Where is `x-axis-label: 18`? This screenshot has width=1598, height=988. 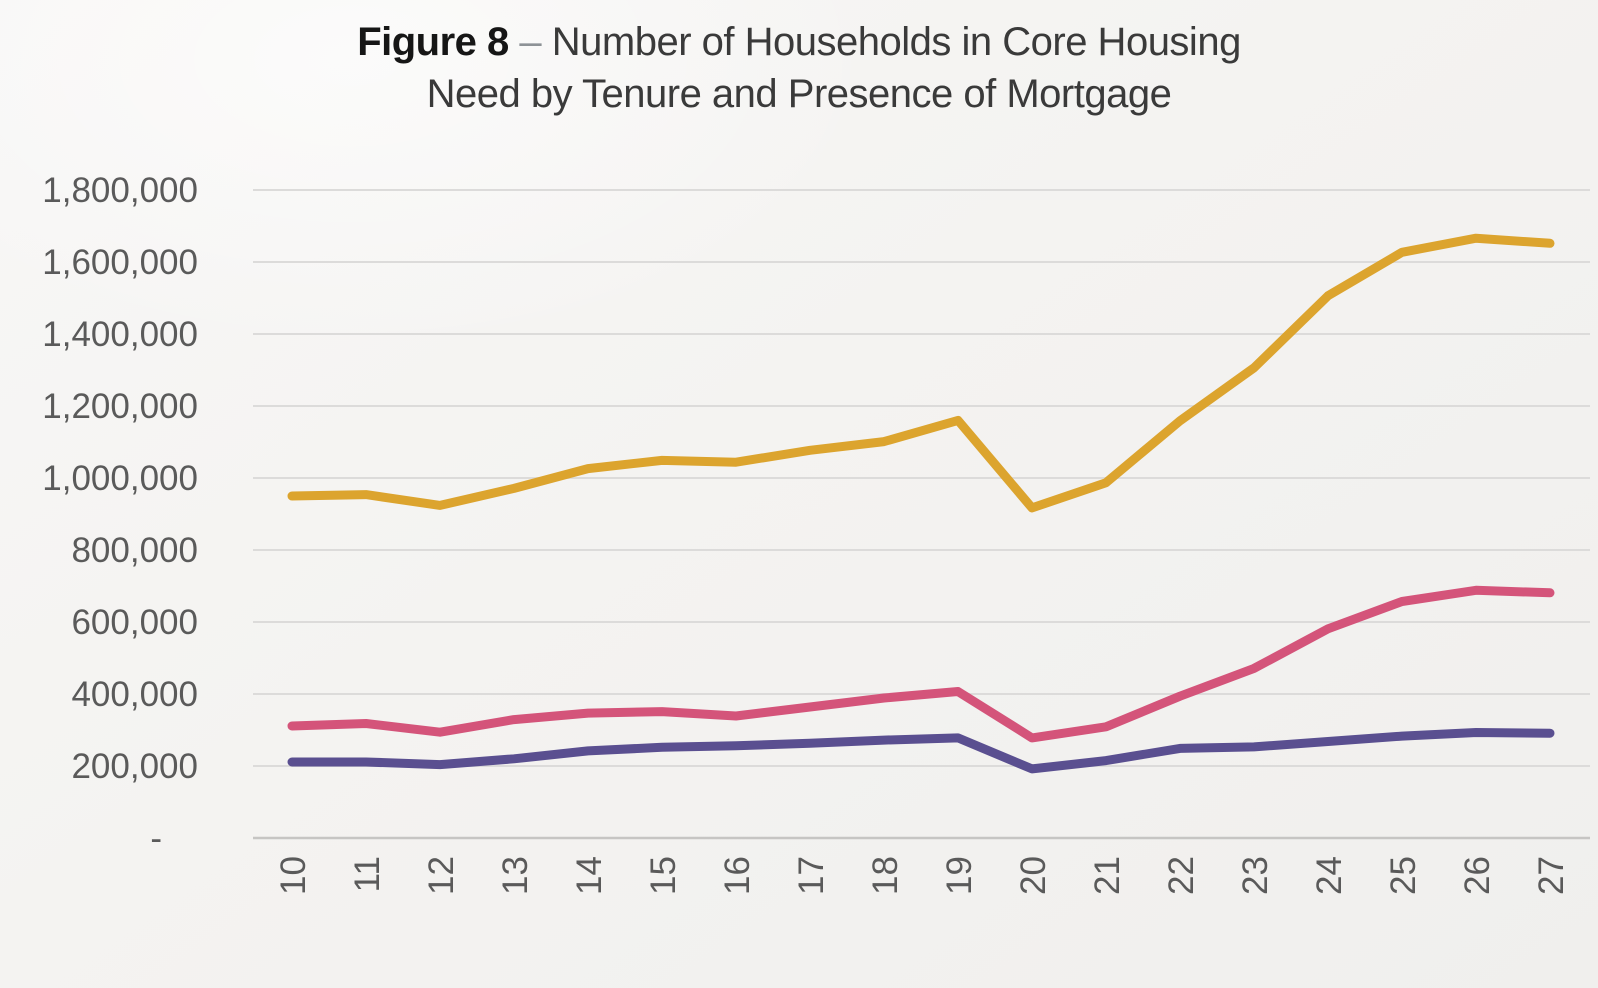
x-axis-label: 18 is located at coordinates (885, 875).